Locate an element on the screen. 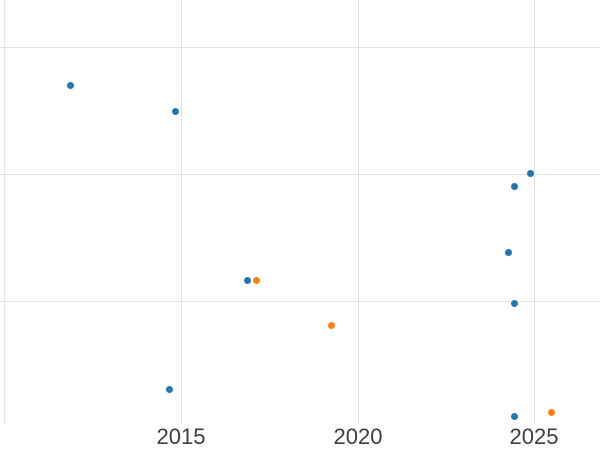 Image resolution: width=600 pixels, height=450 pixels. x-tick-label: 2015 is located at coordinates (181, 436).